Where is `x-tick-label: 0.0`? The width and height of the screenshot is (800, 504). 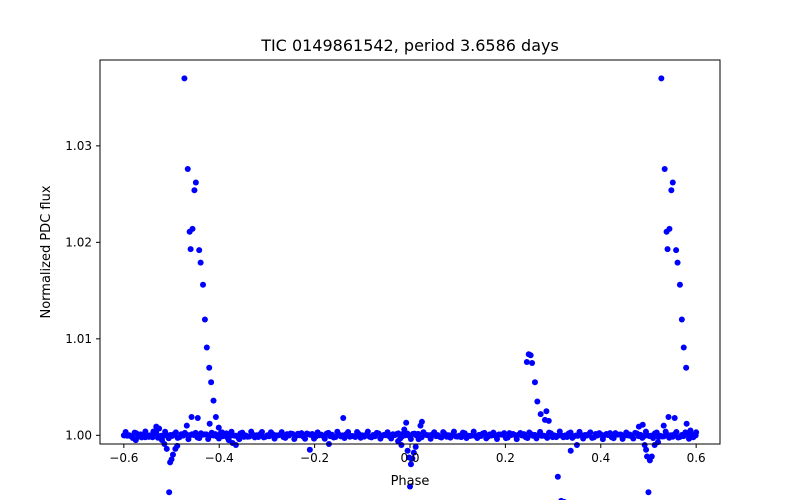 x-tick-label: 0.0 is located at coordinates (409, 458).